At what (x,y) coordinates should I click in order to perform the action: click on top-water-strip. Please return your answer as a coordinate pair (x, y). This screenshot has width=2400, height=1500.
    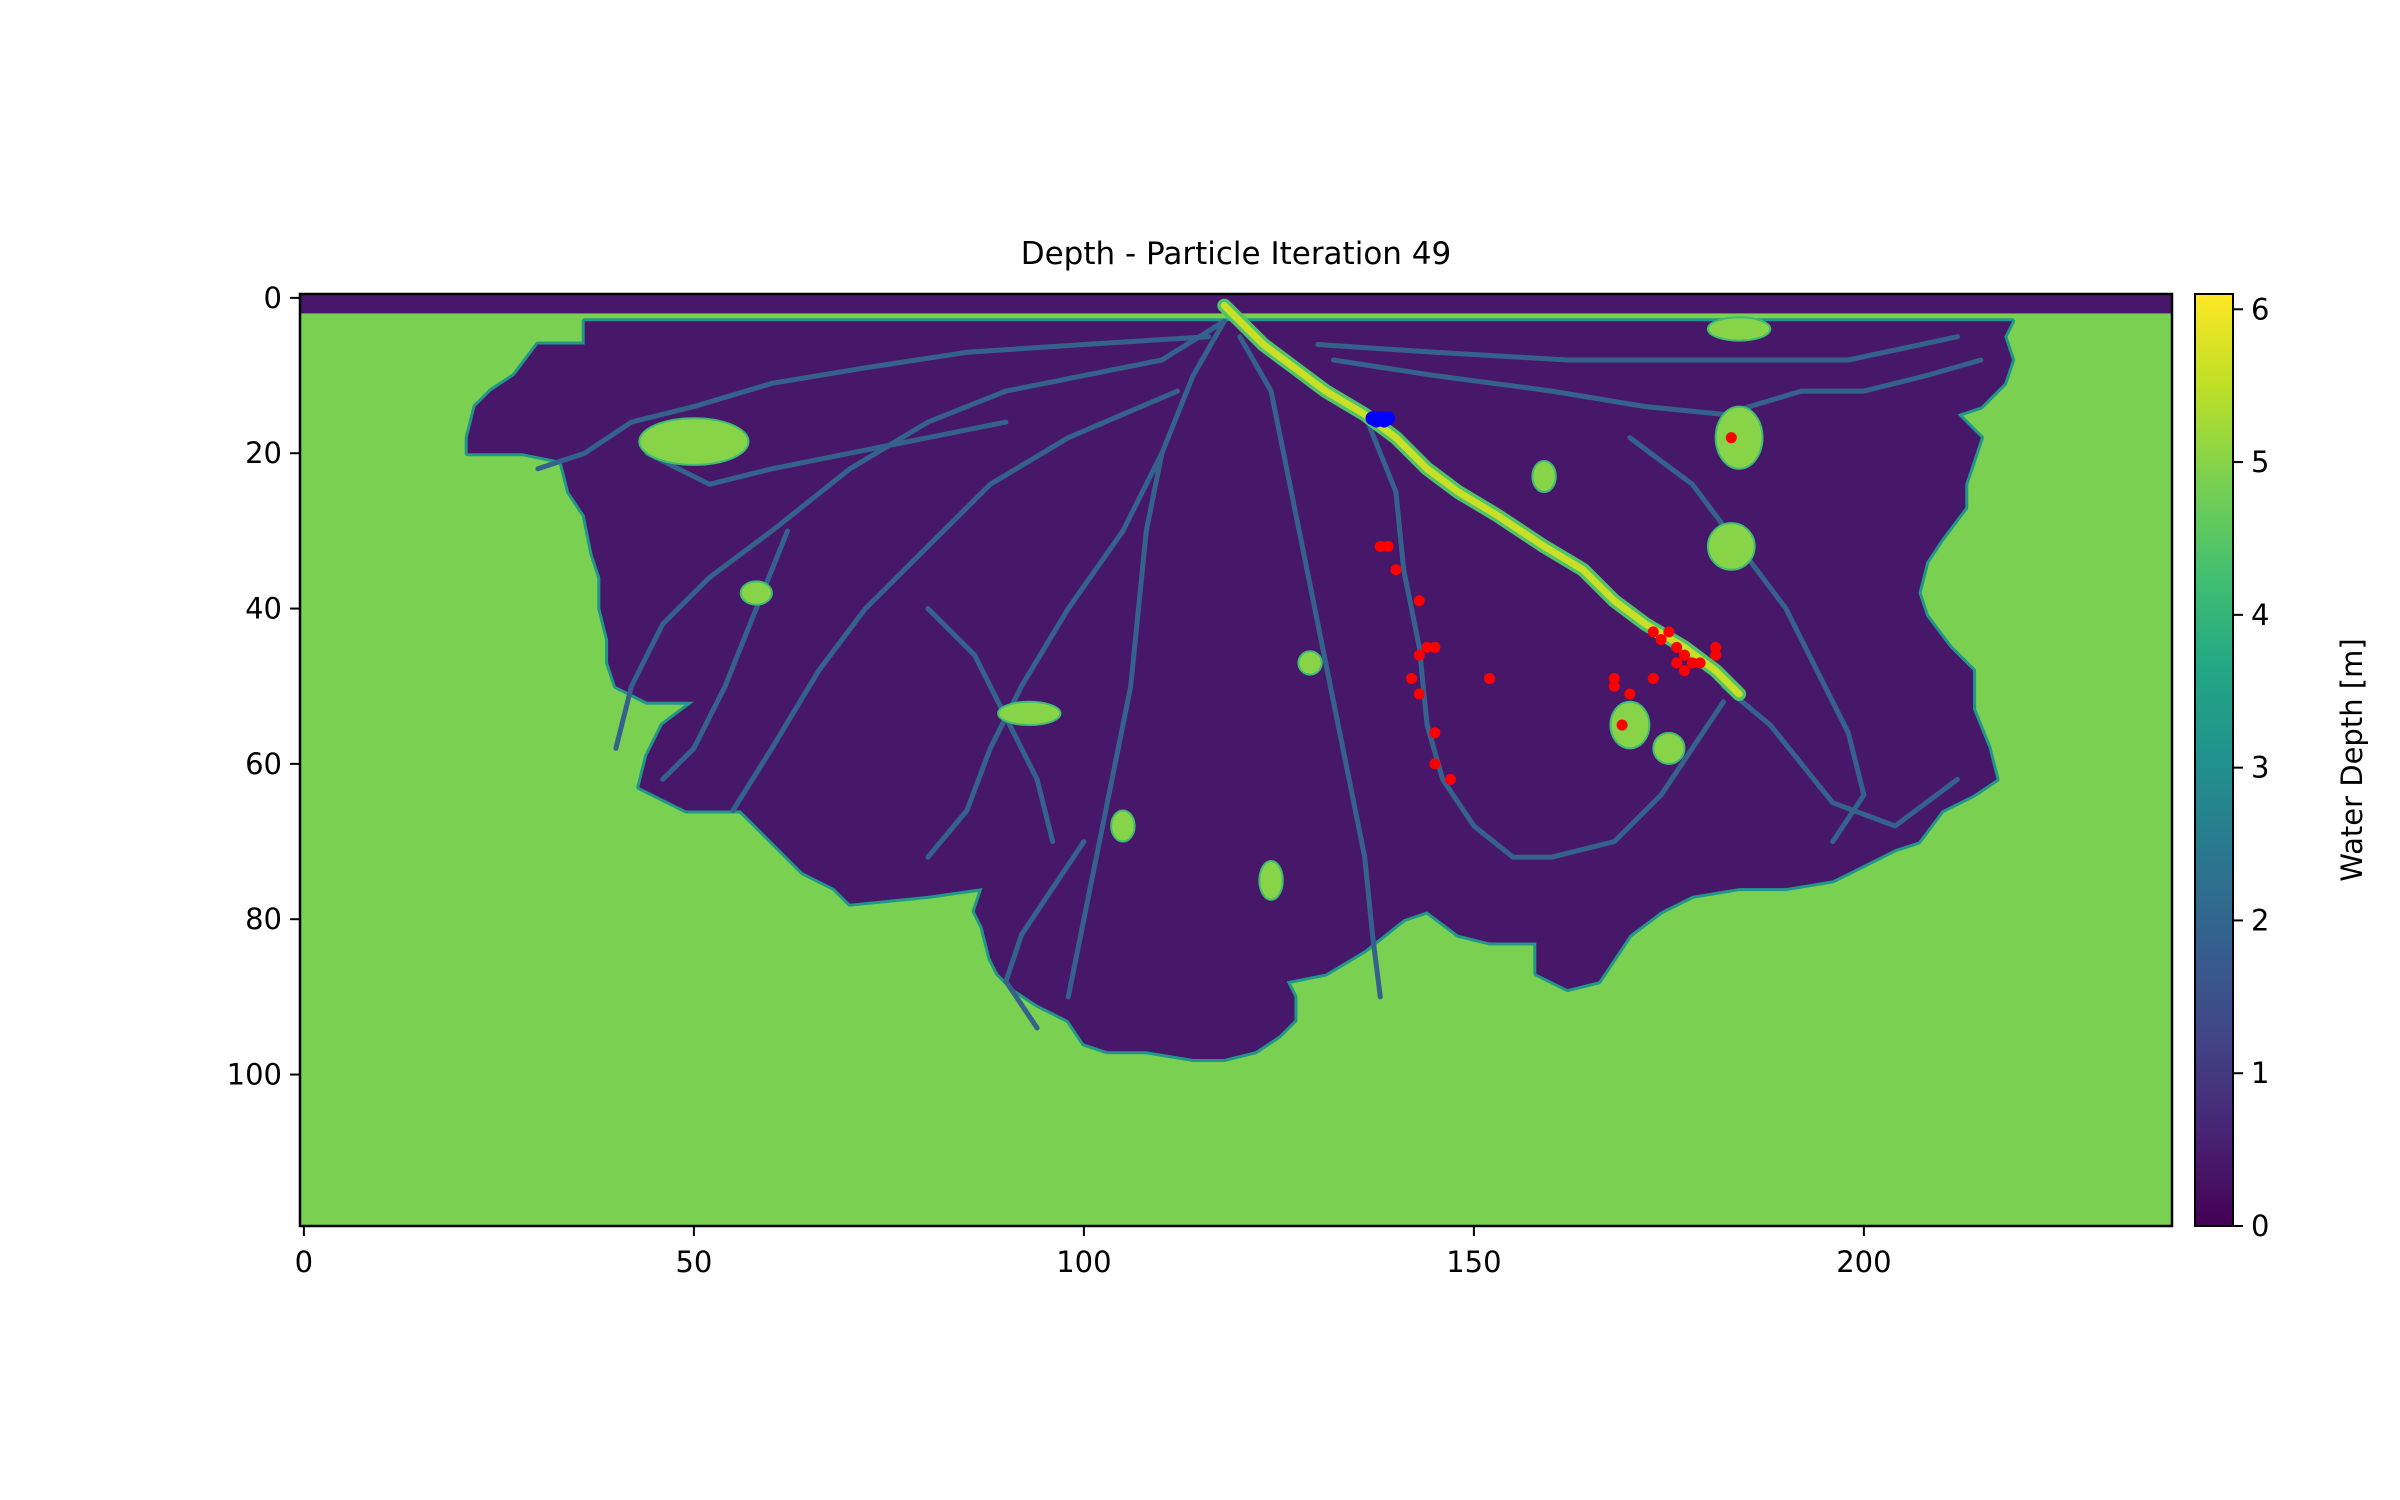
    Looking at the image, I should click on (1236, 304).